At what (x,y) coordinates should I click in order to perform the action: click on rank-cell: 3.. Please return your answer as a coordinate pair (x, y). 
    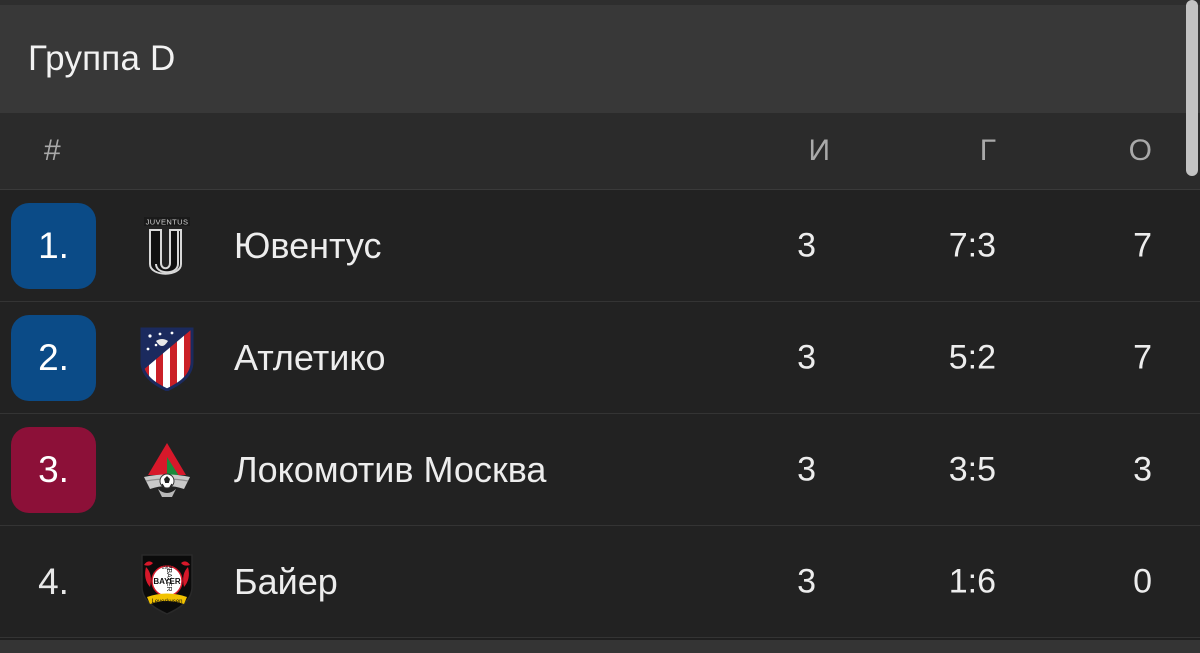
    Looking at the image, I should click on (53, 469).